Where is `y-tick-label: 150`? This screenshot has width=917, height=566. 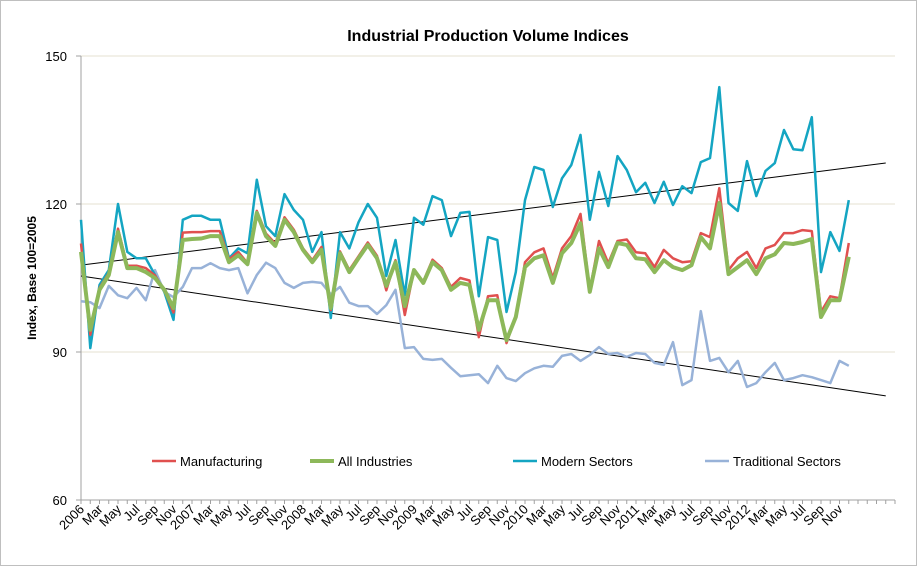
y-tick-label: 150 is located at coordinates (56, 56).